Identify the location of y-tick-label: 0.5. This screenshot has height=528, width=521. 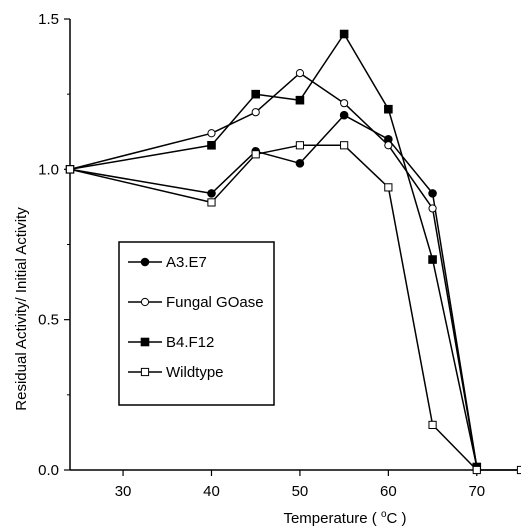
(48, 320).